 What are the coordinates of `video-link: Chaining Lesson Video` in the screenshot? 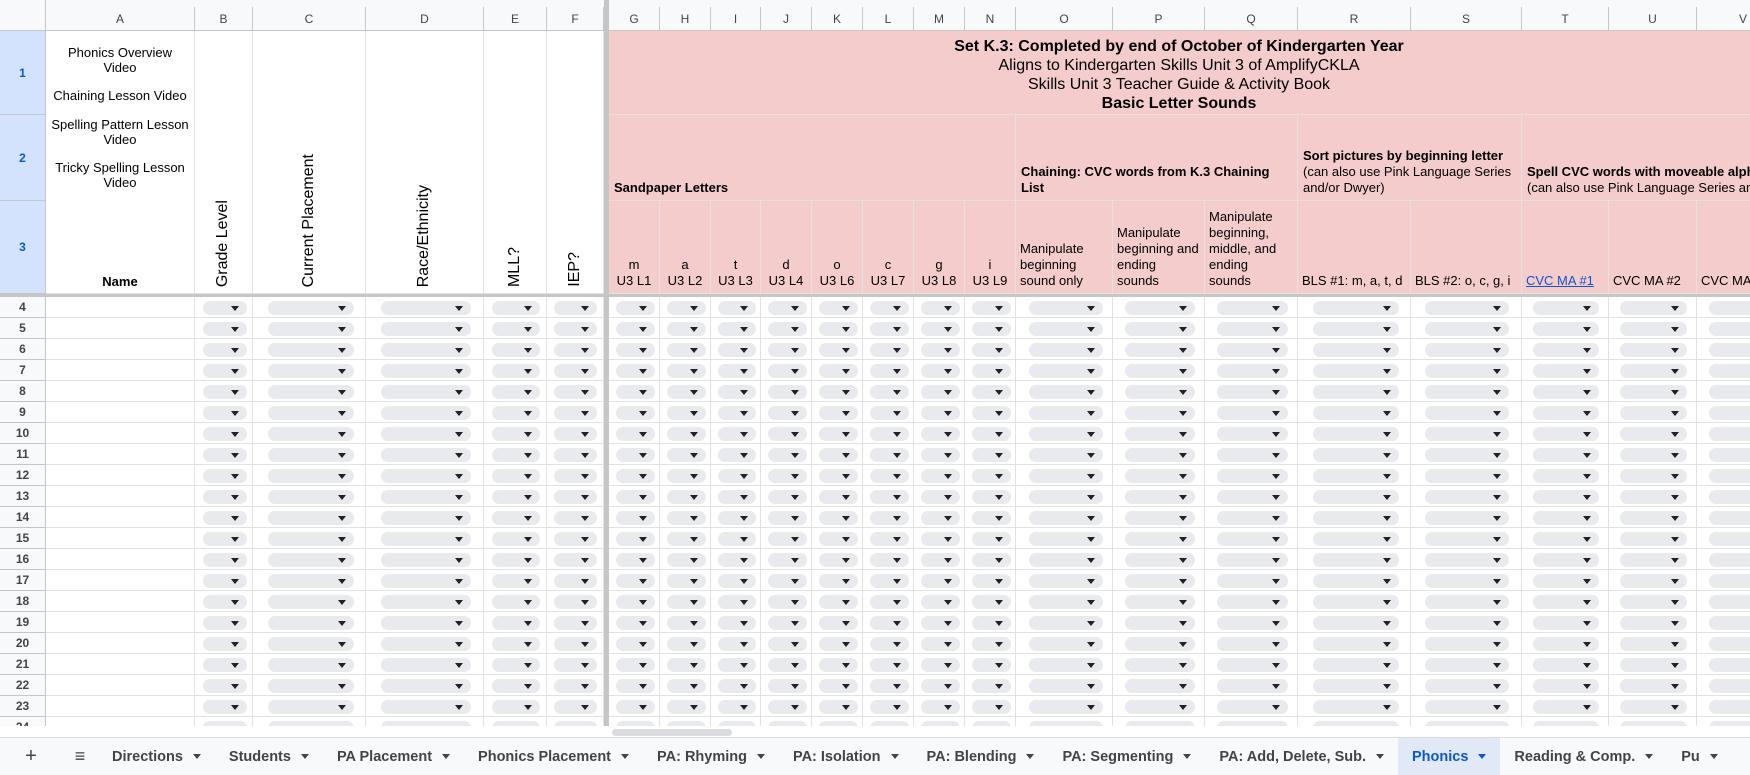 It's located at (120, 95).